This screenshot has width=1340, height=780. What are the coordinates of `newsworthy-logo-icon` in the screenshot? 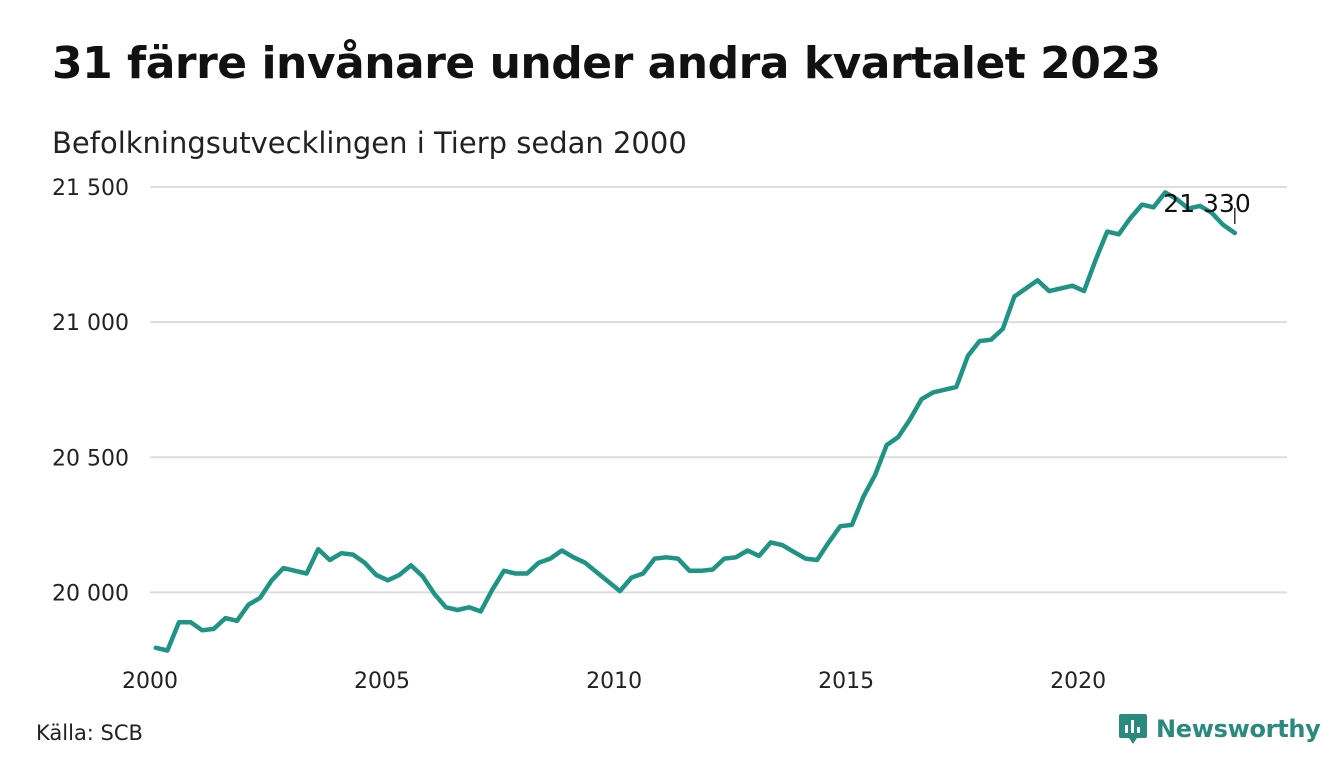 It's located at (1133, 729).